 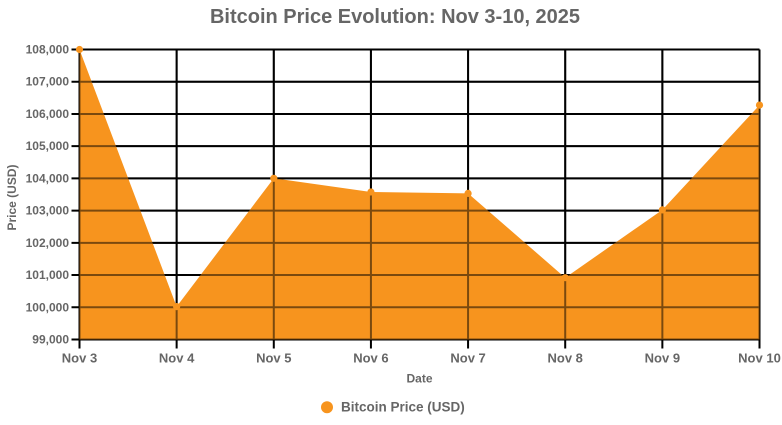 What do you see at coordinates (662, 358) in the screenshot?
I see `svg-text: Nov 9` at bounding box center [662, 358].